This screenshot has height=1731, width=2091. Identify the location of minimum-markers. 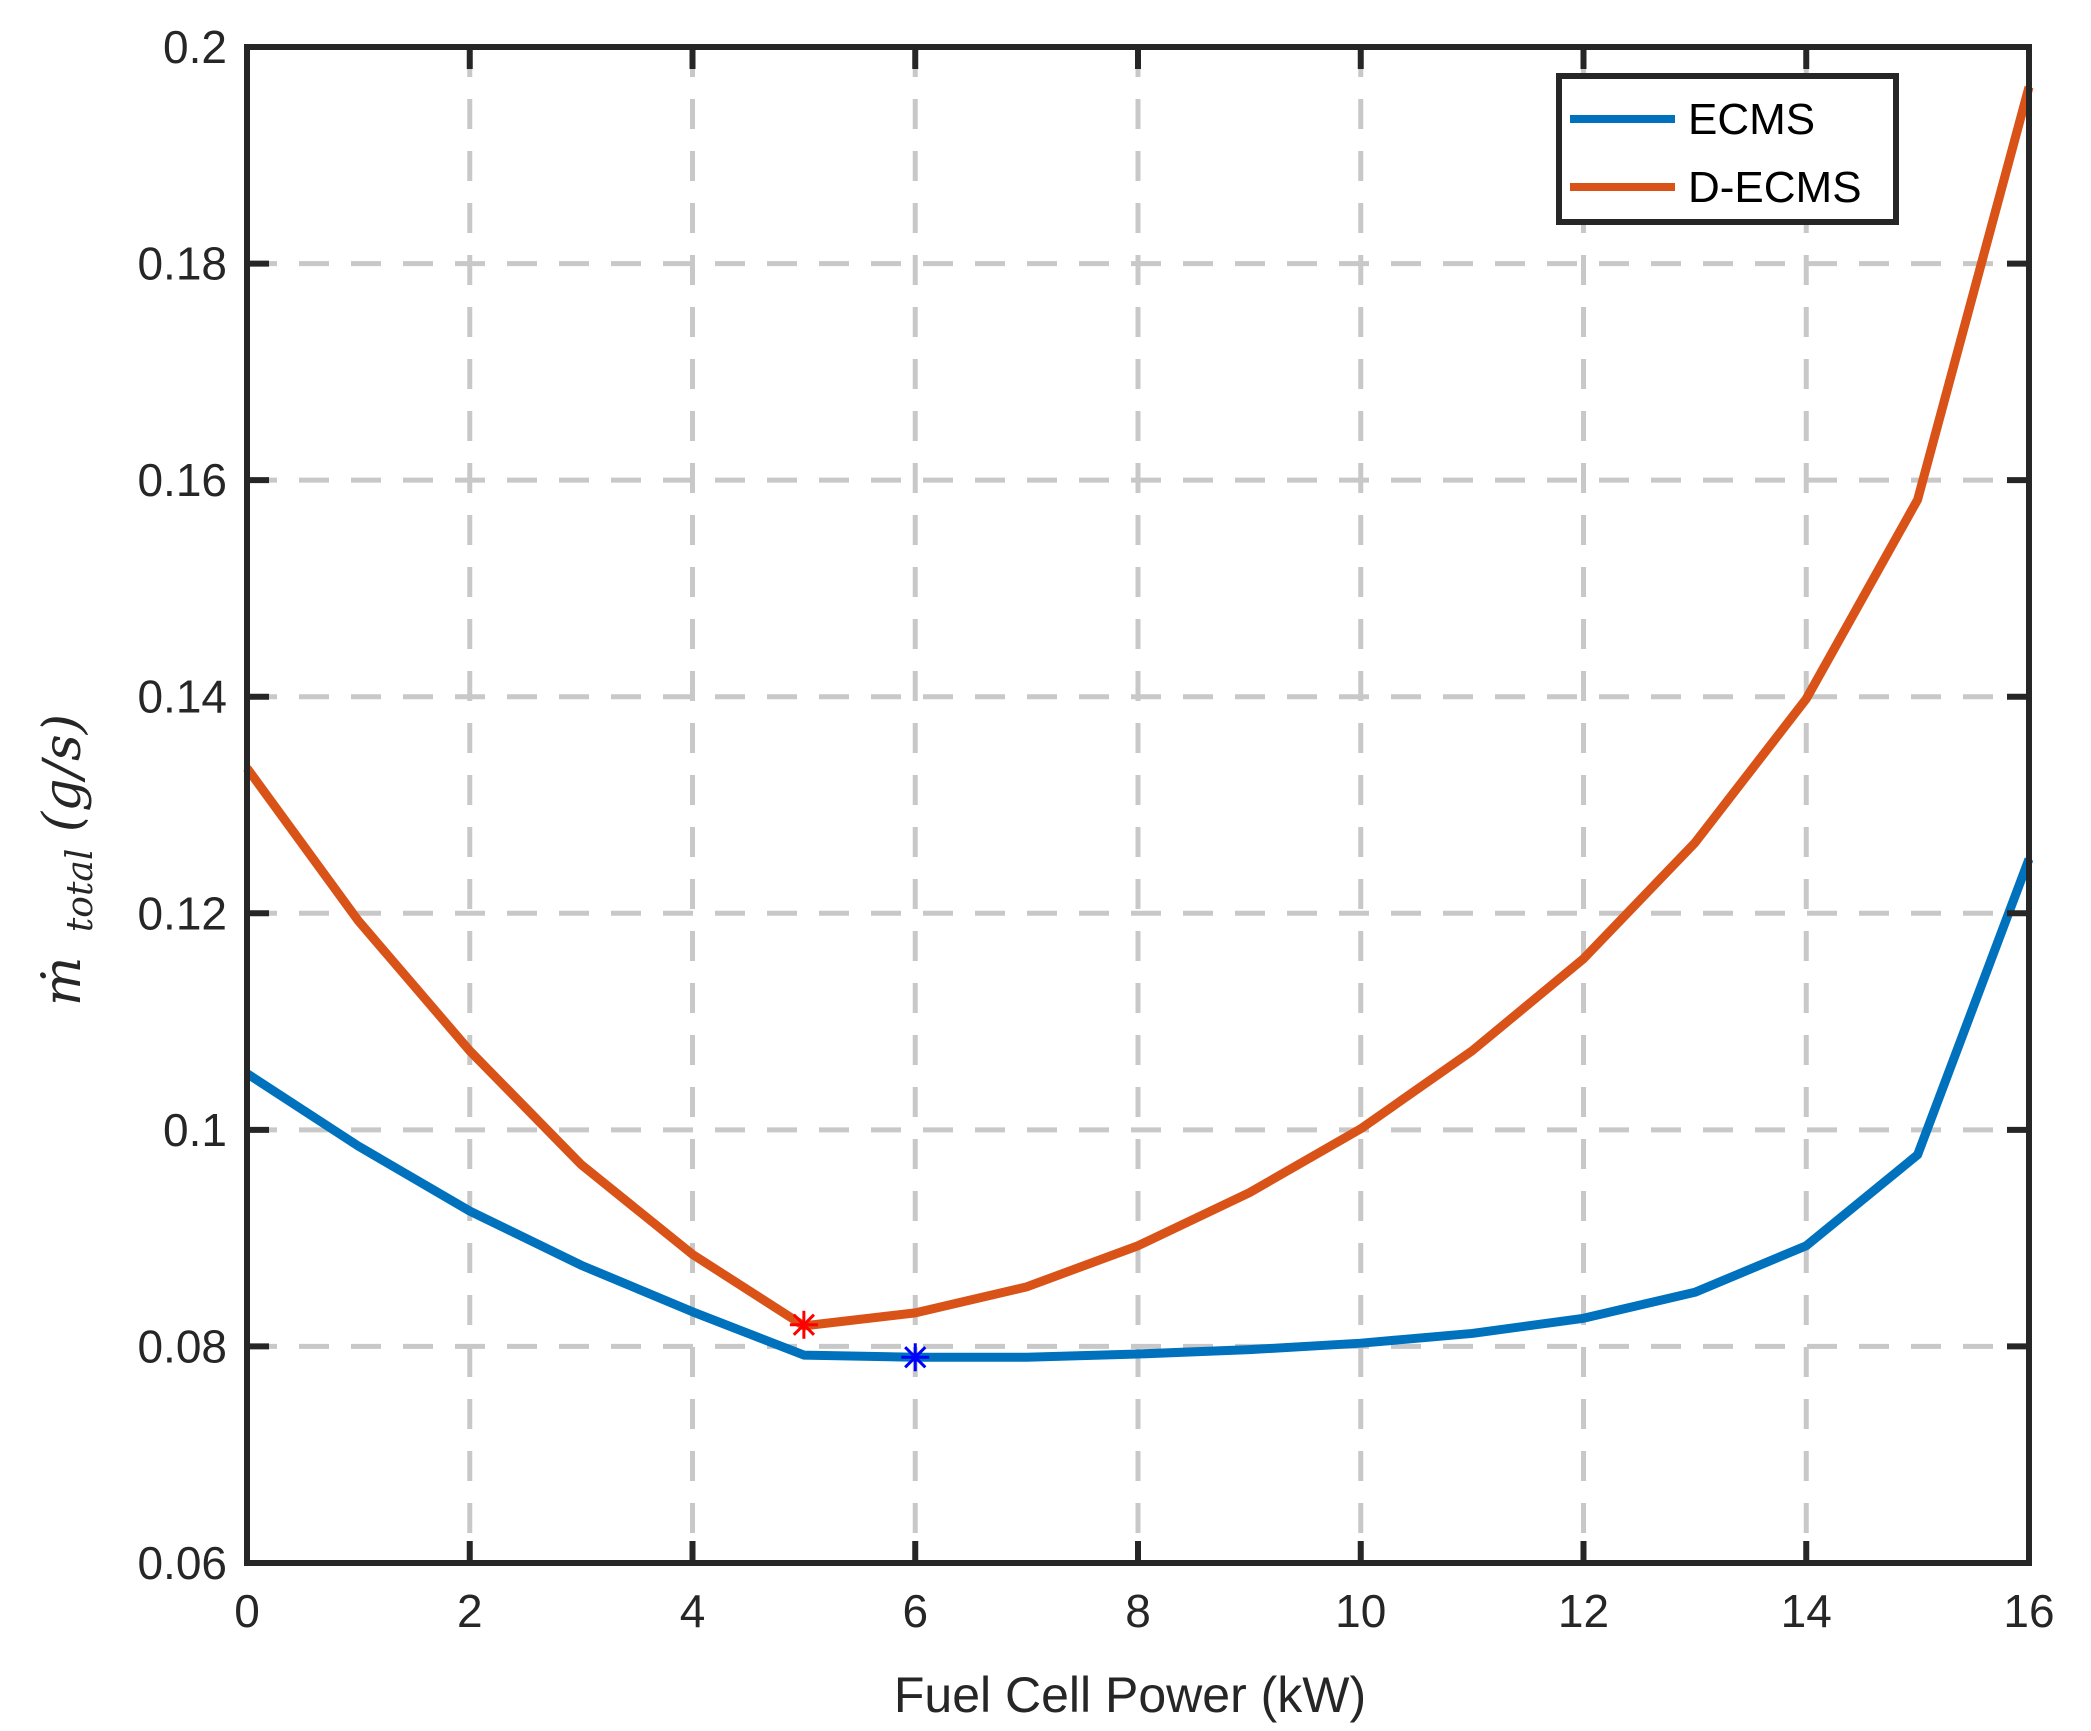
(859, 1341).